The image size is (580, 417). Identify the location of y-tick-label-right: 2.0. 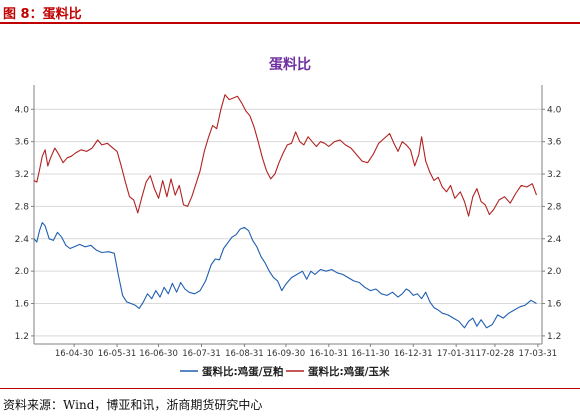
(554, 272).